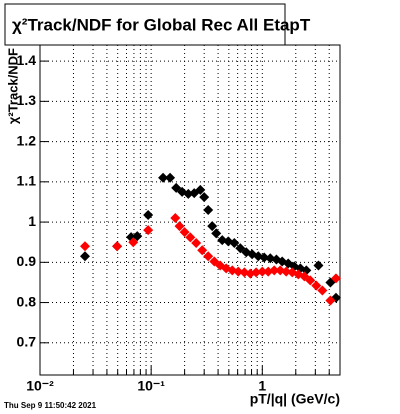 The height and width of the screenshot is (414, 400). Describe the element at coordinates (27, 60) in the screenshot. I see `y-tick-label: 1.4` at that location.